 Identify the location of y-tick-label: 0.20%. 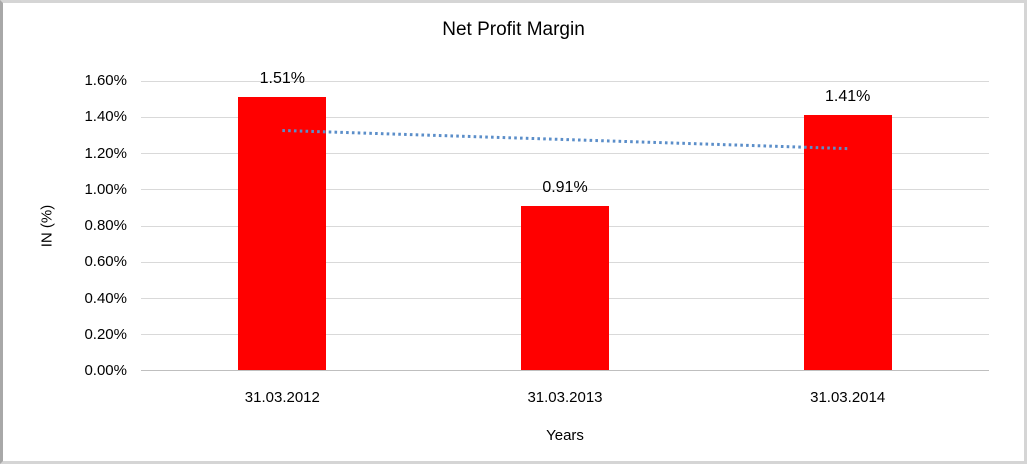
(105, 334).